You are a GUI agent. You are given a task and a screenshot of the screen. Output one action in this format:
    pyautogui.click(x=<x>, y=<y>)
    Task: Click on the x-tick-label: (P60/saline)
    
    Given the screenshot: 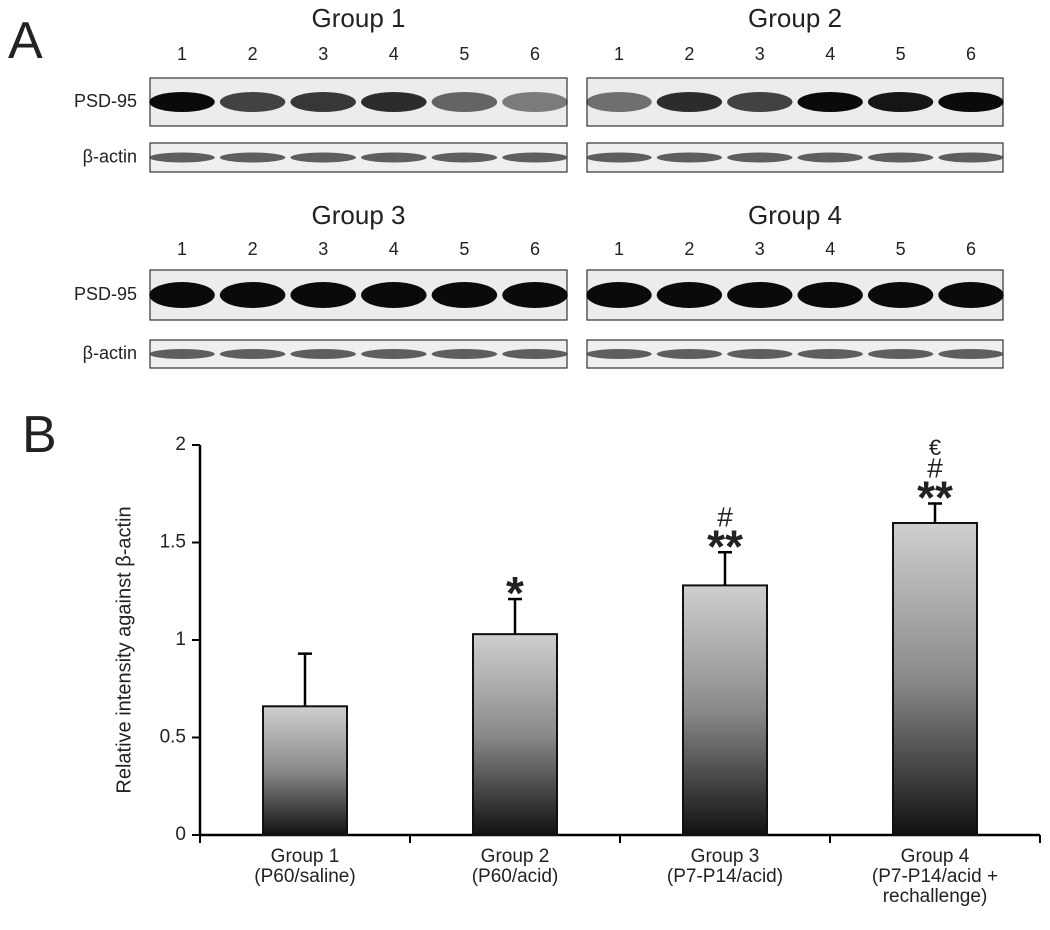 What is the action you would take?
    pyautogui.click(x=304, y=876)
    